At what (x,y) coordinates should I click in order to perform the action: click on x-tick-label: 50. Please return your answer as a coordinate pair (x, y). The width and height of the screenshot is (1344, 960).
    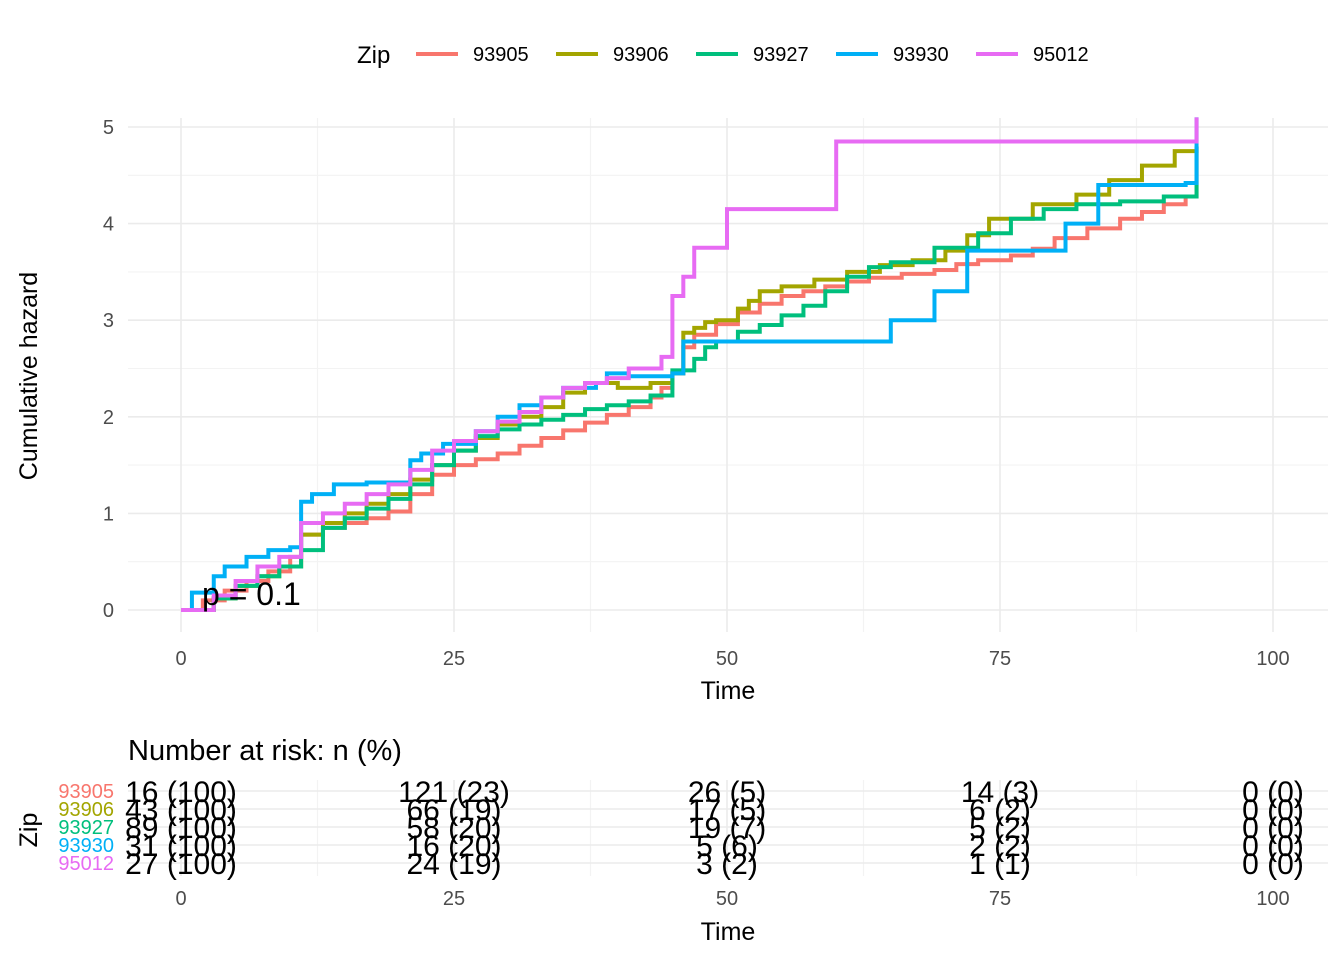
    Looking at the image, I should click on (727, 659).